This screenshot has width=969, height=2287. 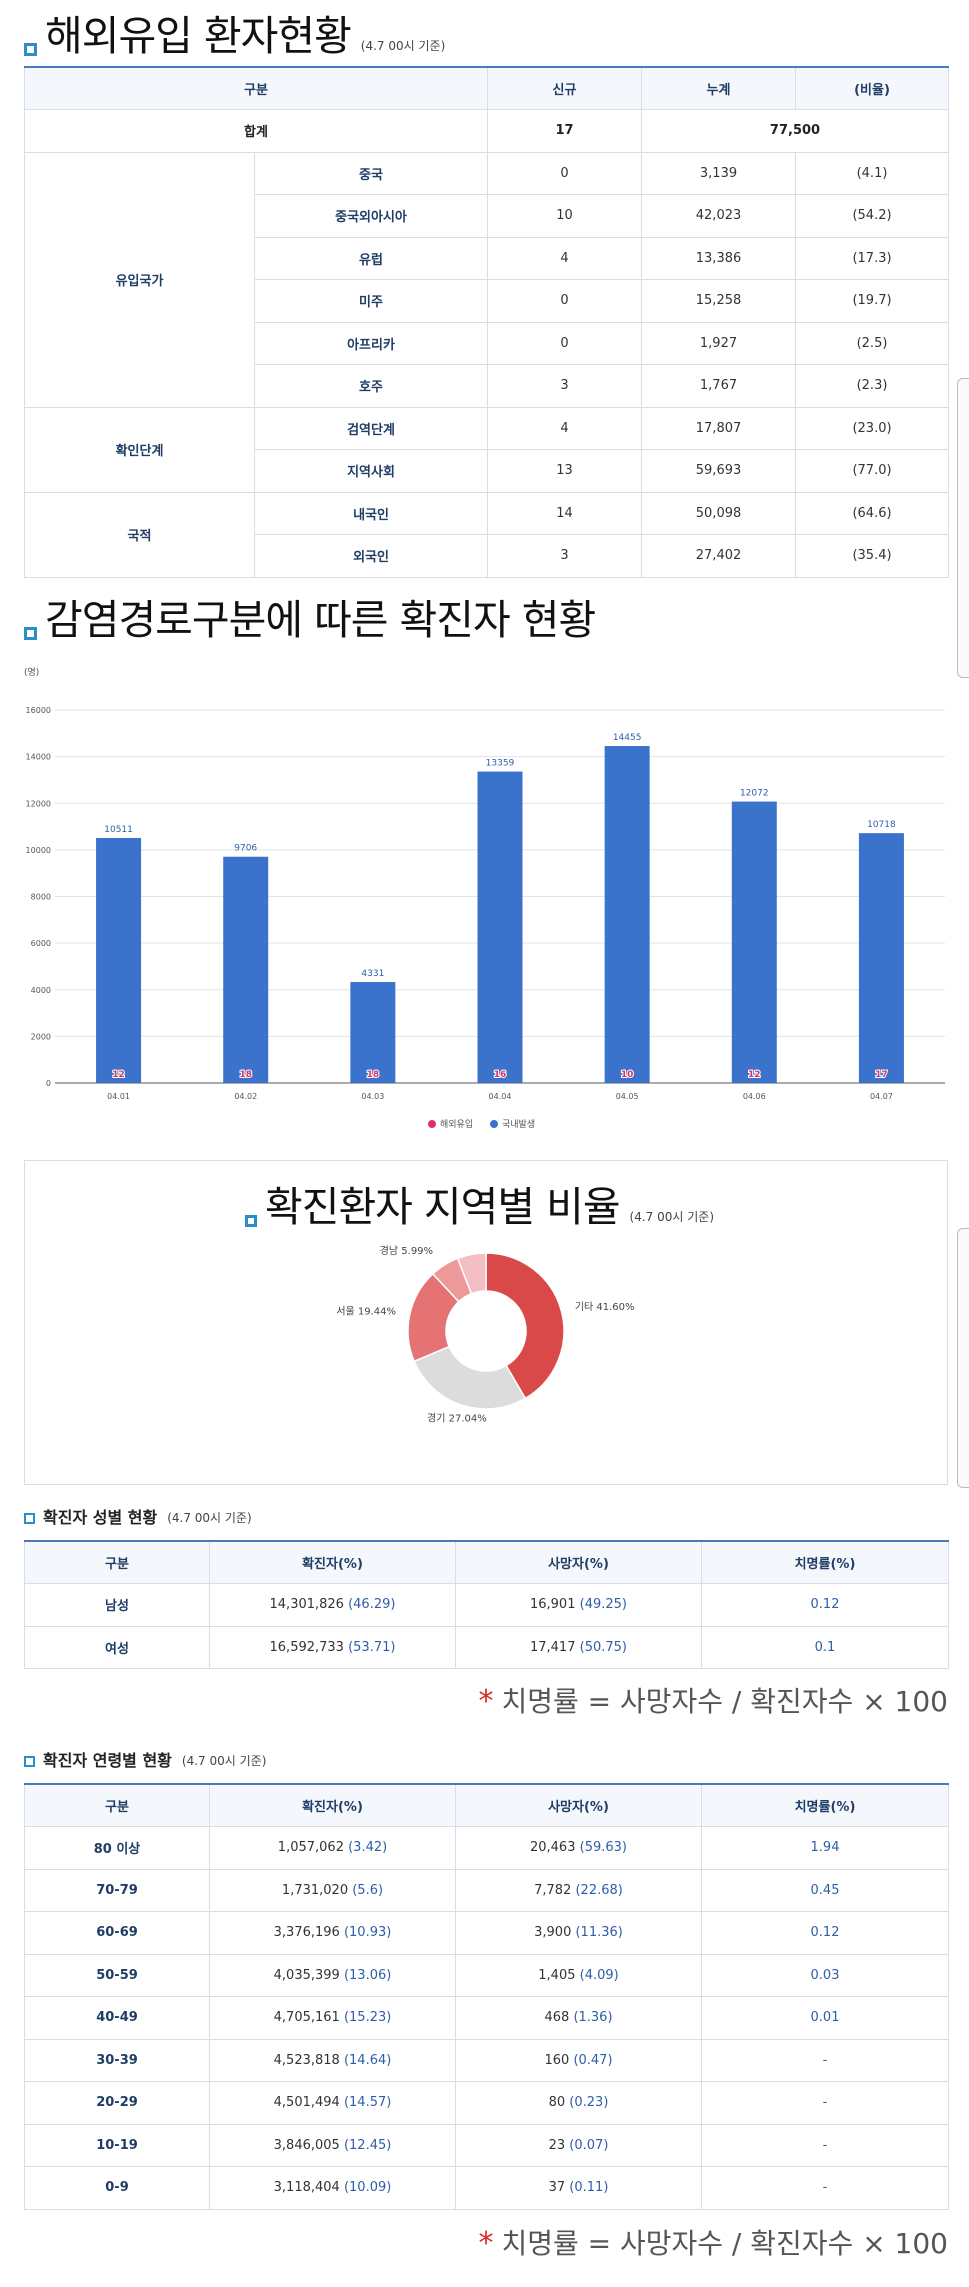 What do you see at coordinates (310, 616) in the screenshot?
I see `route-section-title: 감염경로구분에 따른 확진자 현황` at bounding box center [310, 616].